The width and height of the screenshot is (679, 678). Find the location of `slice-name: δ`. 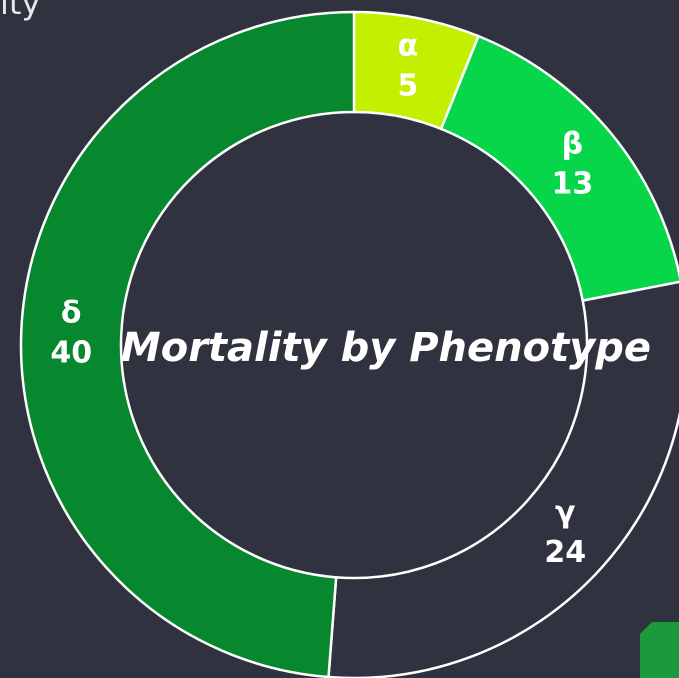

slice-name: δ is located at coordinates (71, 313).